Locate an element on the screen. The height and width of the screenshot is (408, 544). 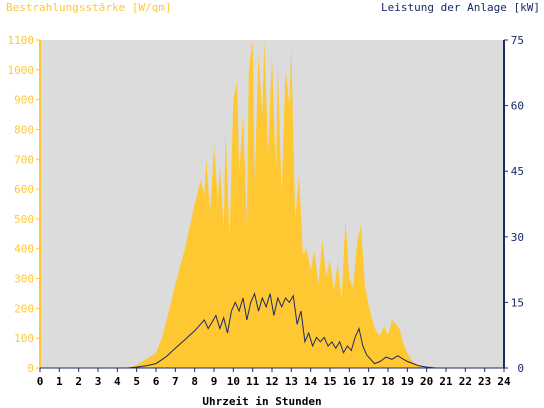
x-tick-label: 9 is located at coordinates (214, 381).